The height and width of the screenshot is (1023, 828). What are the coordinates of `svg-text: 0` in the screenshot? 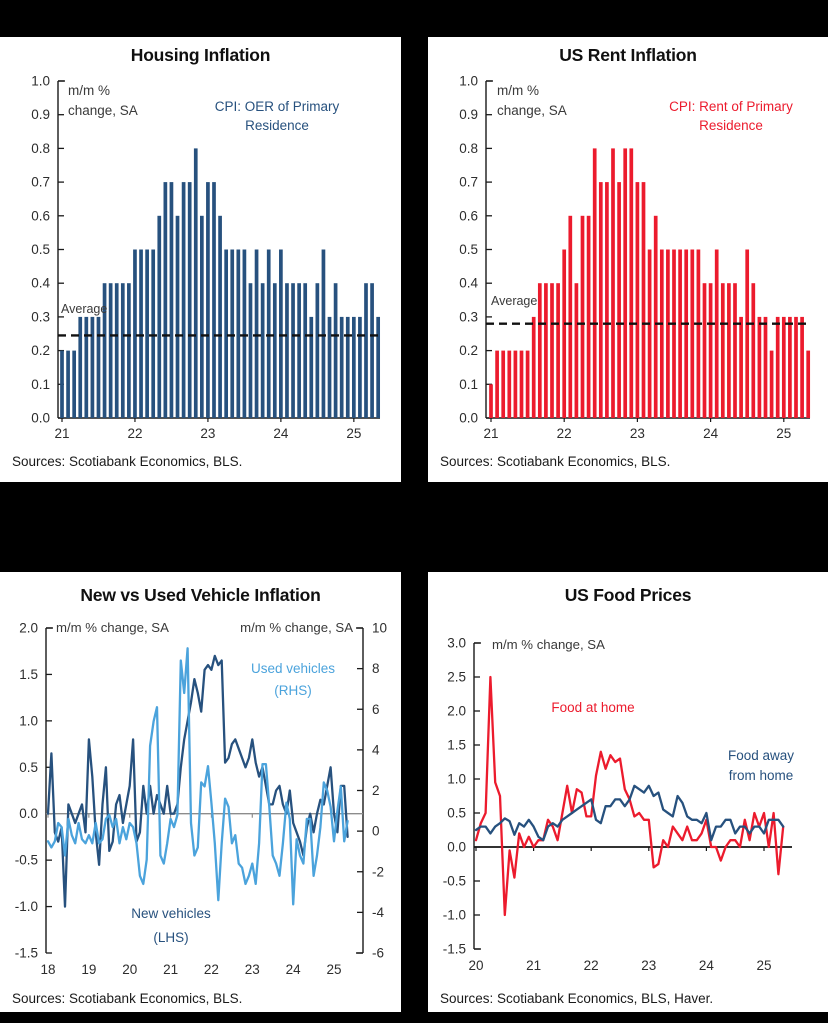 It's located at (376, 831).